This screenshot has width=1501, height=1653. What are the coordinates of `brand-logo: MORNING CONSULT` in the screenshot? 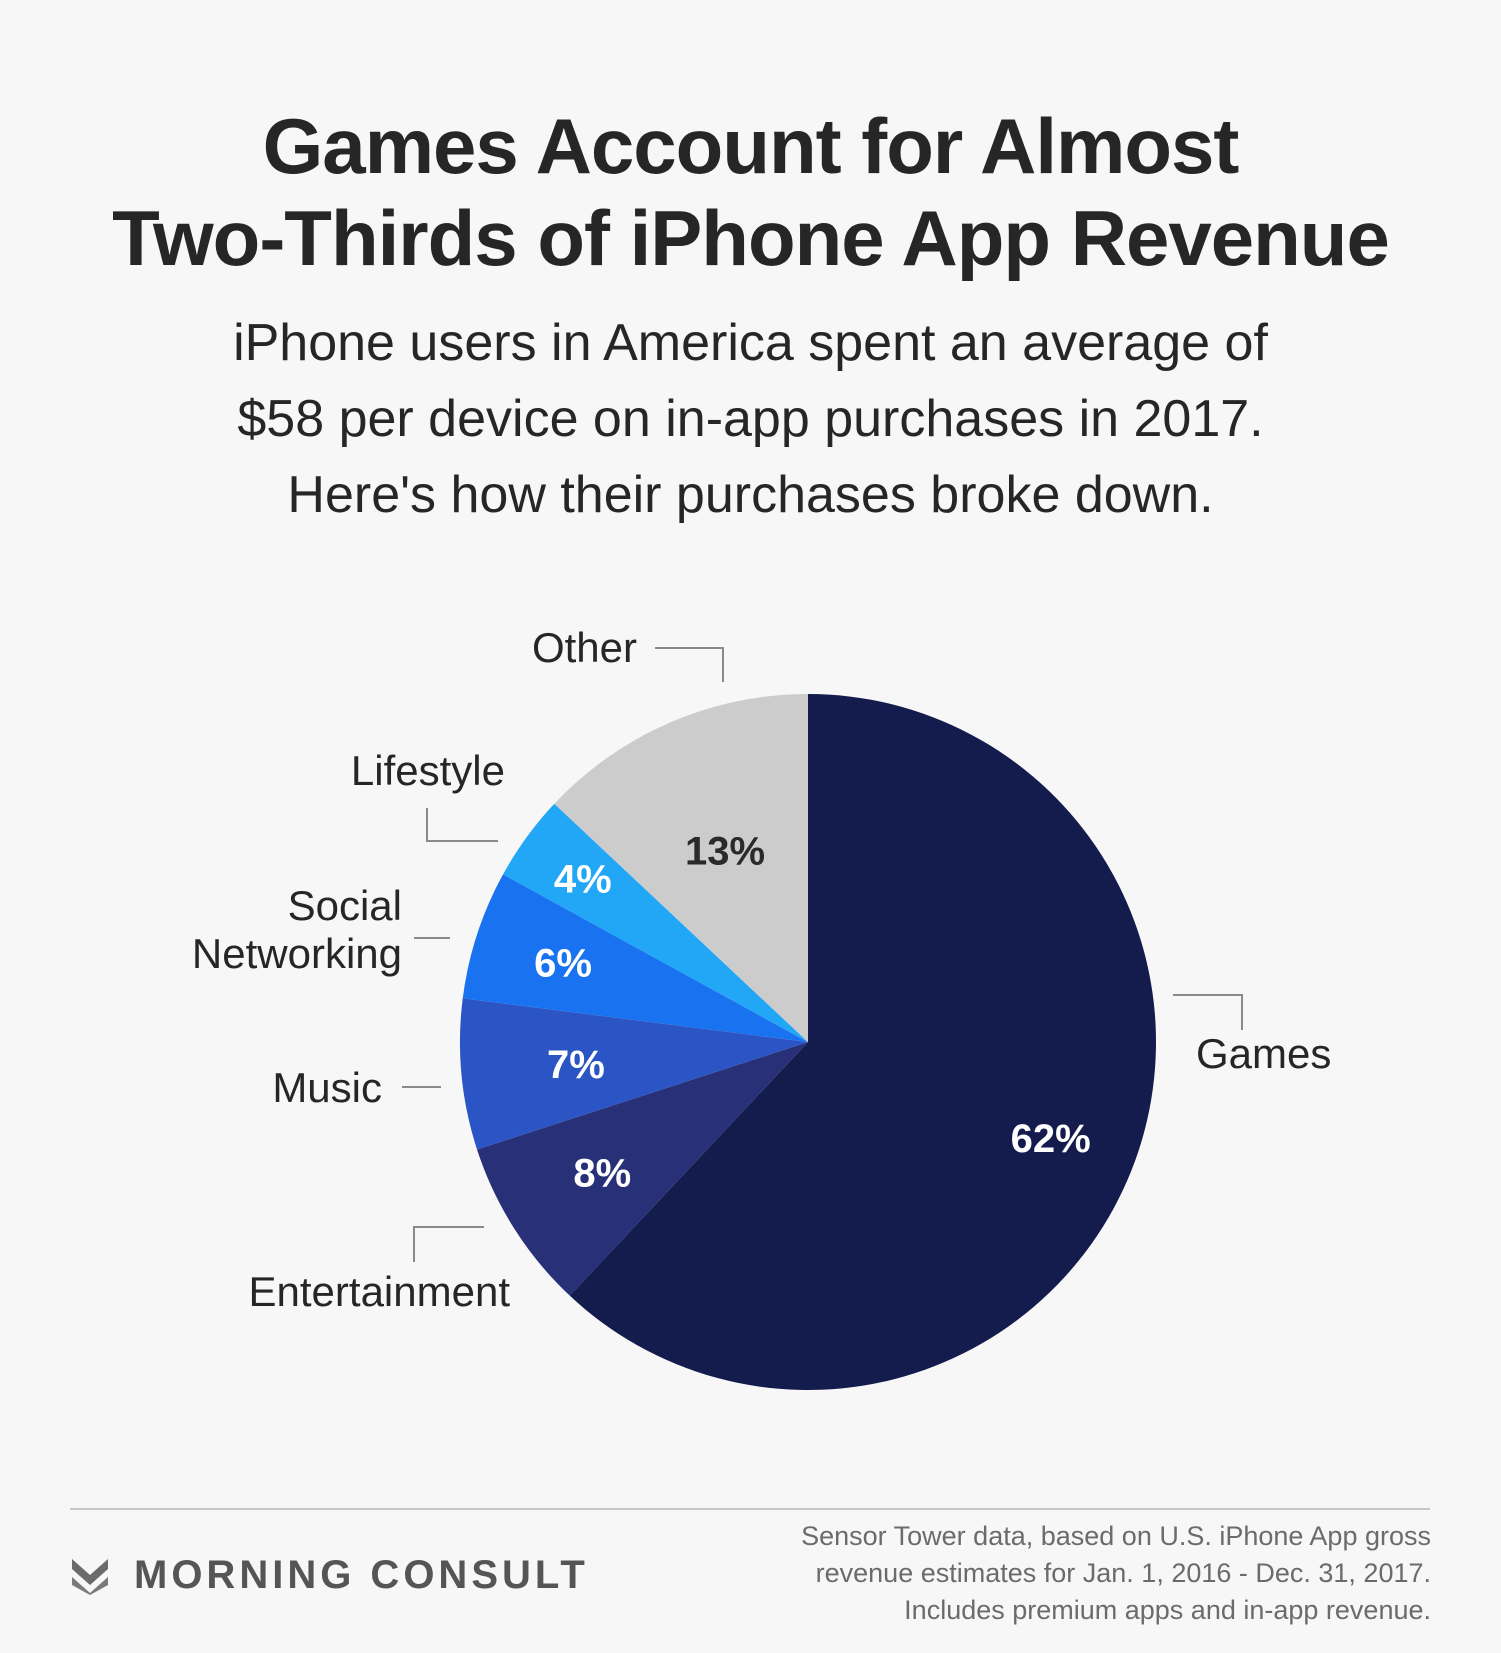 It's located at (329, 1575).